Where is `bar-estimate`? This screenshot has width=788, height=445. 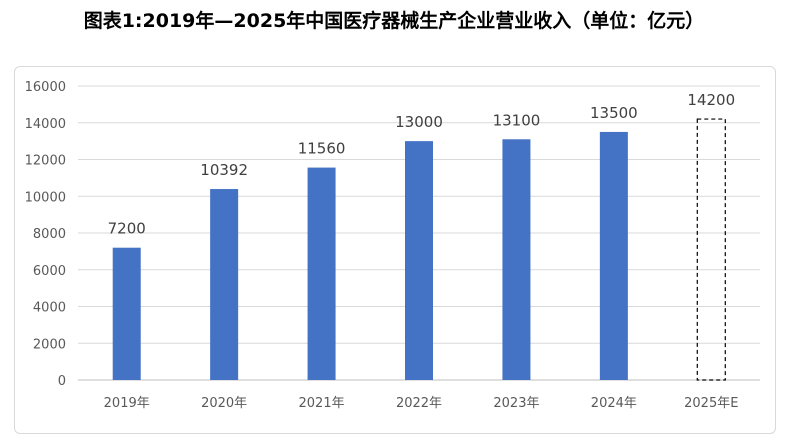
bar-estimate is located at coordinates (711, 249).